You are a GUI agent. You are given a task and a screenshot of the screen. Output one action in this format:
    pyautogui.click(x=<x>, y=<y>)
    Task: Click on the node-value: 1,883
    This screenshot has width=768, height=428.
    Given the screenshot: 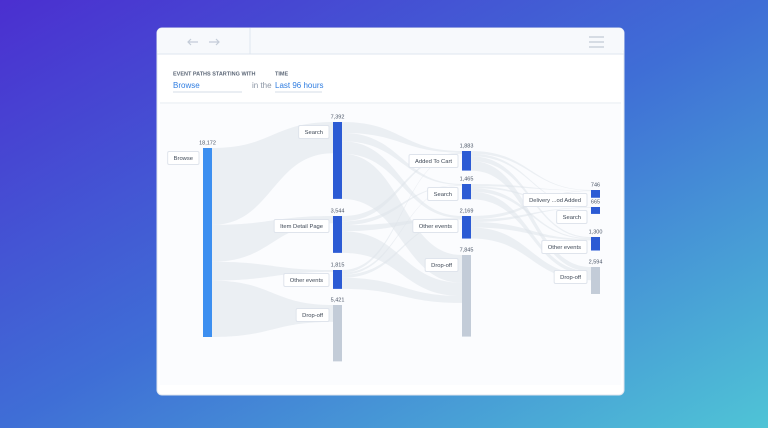 What is the action you would take?
    pyautogui.click(x=467, y=146)
    